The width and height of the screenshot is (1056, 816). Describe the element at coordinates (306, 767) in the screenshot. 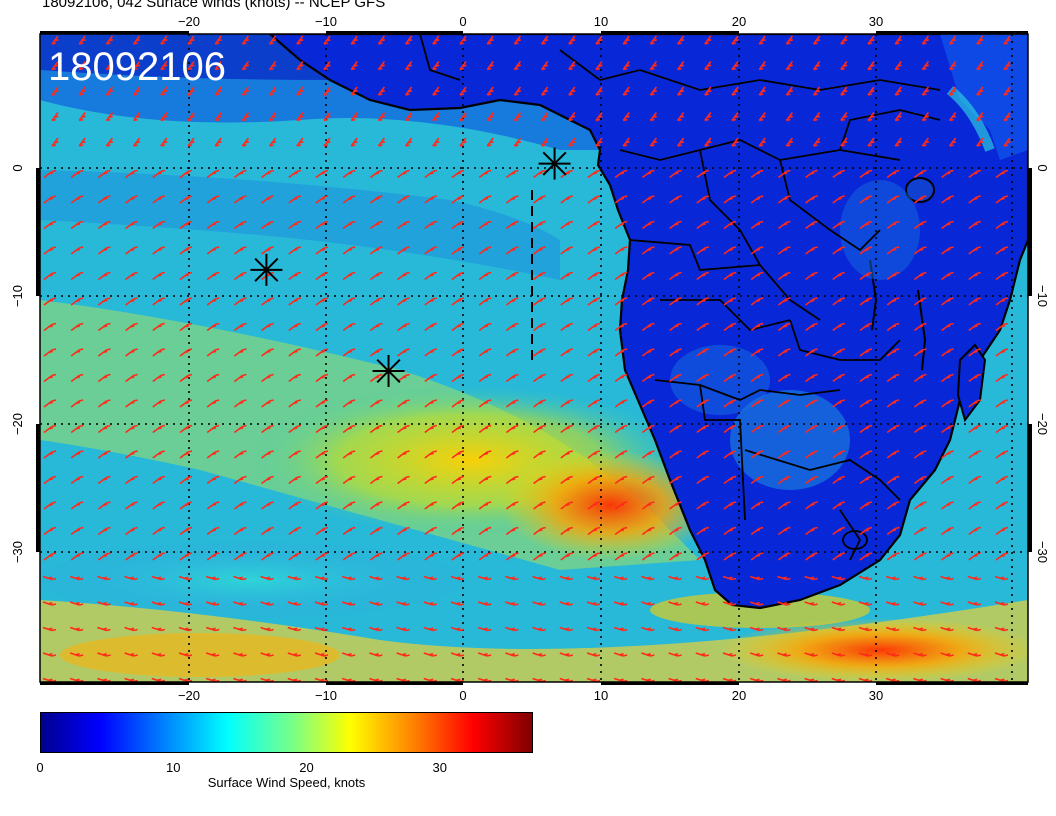

I see `colorbar-tick-label: 20` at that location.